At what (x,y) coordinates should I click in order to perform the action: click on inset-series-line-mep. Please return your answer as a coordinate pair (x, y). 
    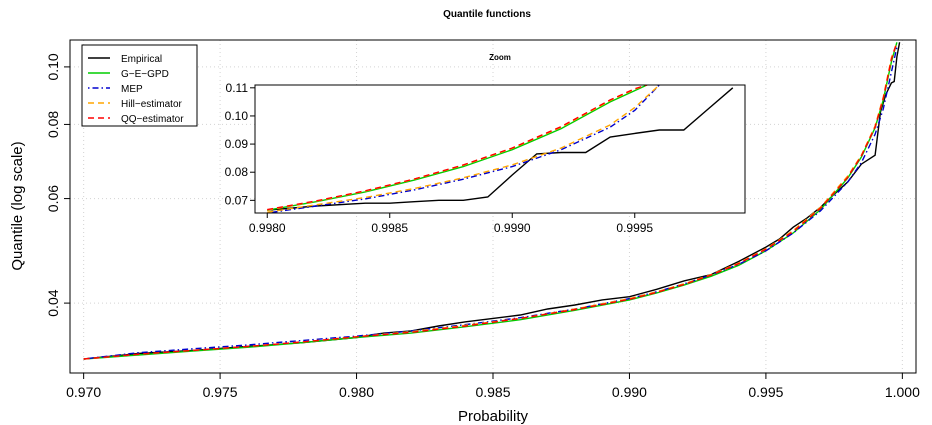
    Looking at the image, I should click on (463, 149).